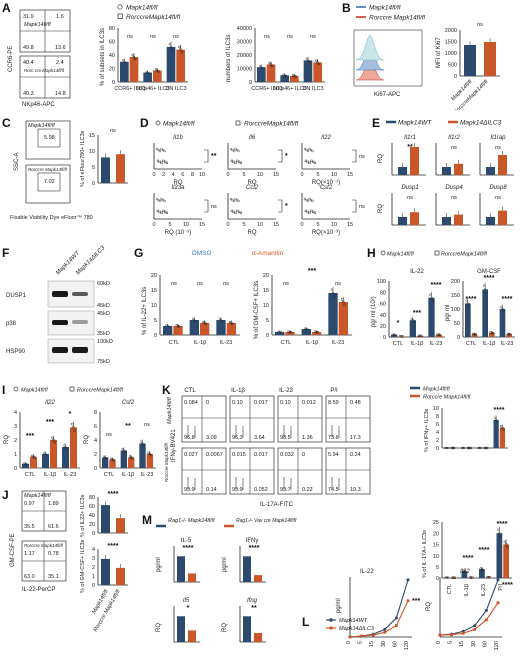 The image size is (520, 670). Describe the element at coordinates (169, 225) in the screenshot. I see `xtick: 5` at that location.